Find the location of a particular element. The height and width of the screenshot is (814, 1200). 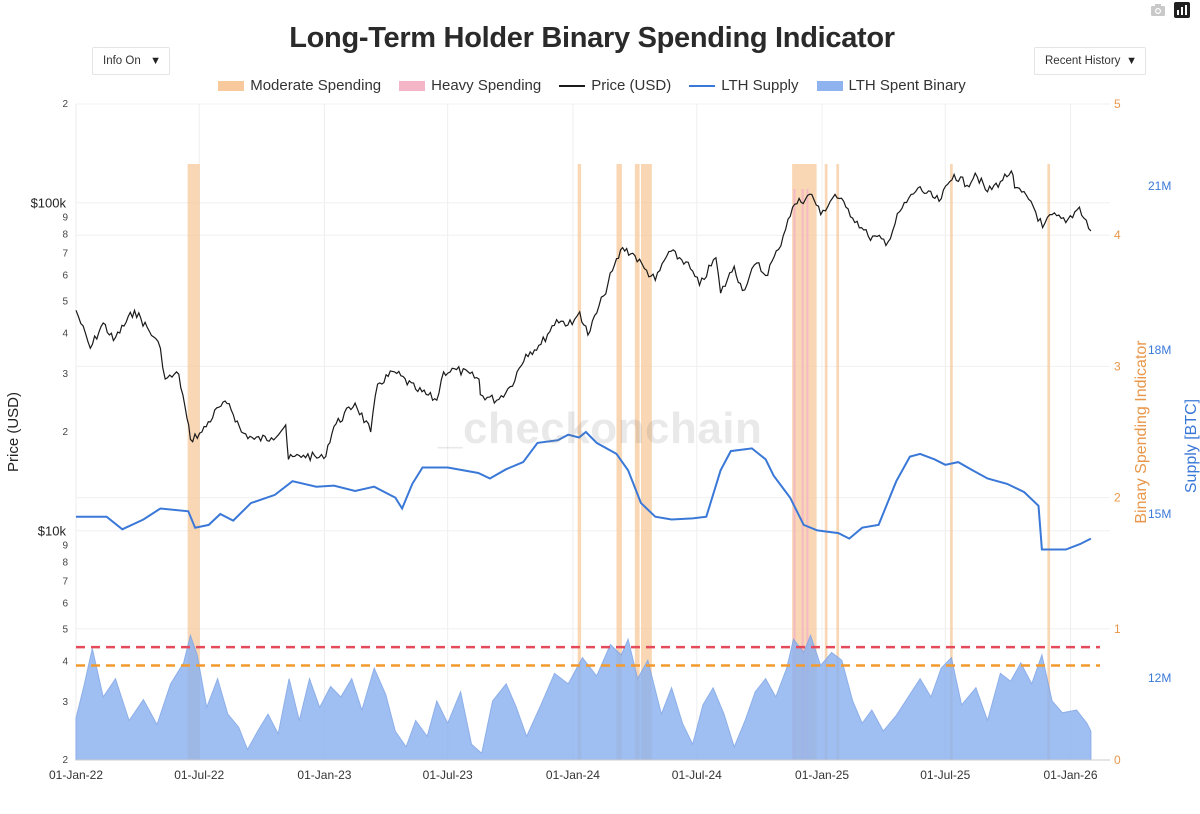

y-right-indicator-label: 2 is located at coordinates (1117, 498).